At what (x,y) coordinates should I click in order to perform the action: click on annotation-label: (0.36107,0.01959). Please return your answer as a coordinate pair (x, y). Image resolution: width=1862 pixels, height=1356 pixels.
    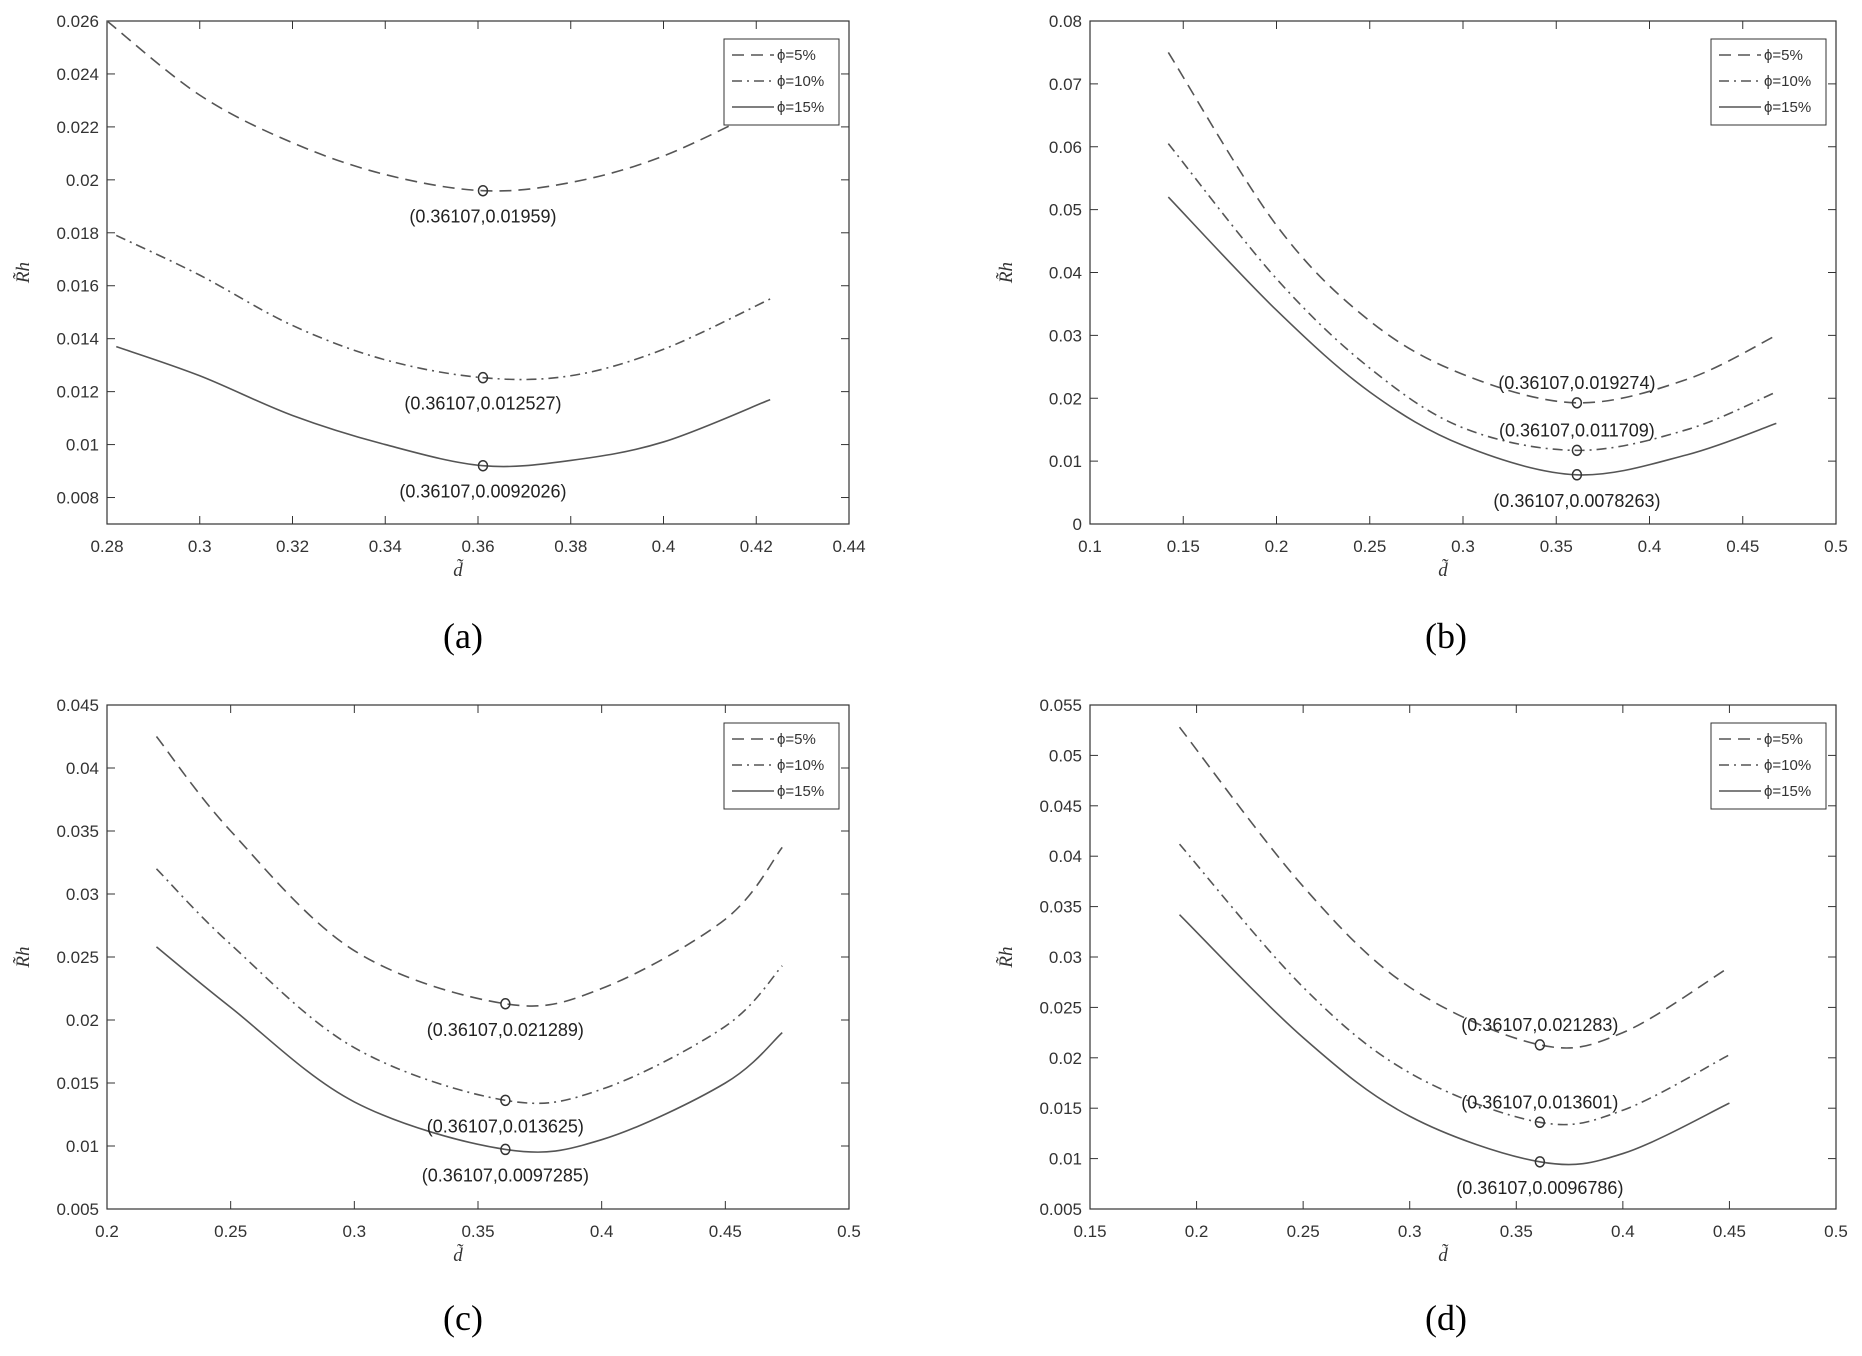
    Looking at the image, I should click on (482, 217).